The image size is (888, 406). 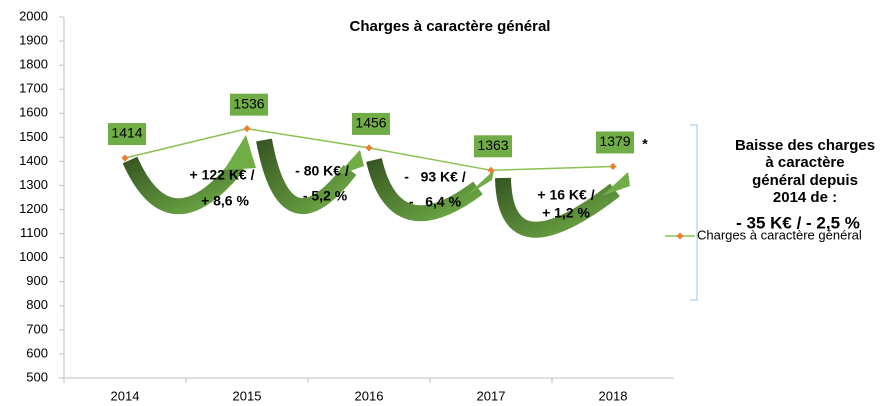 What do you see at coordinates (125, 395) in the screenshot?
I see `x-tick-label: 2014` at bounding box center [125, 395].